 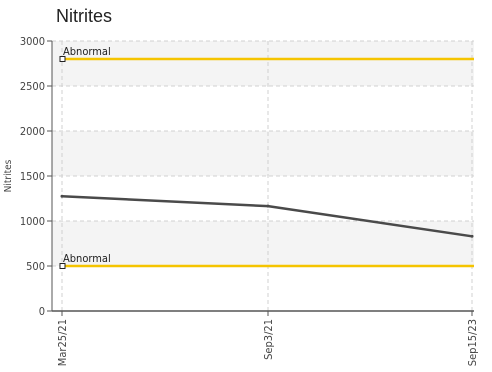 What do you see at coordinates (32, 86) in the screenshot?
I see `y-tick-label: 2500` at bounding box center [32, 86].